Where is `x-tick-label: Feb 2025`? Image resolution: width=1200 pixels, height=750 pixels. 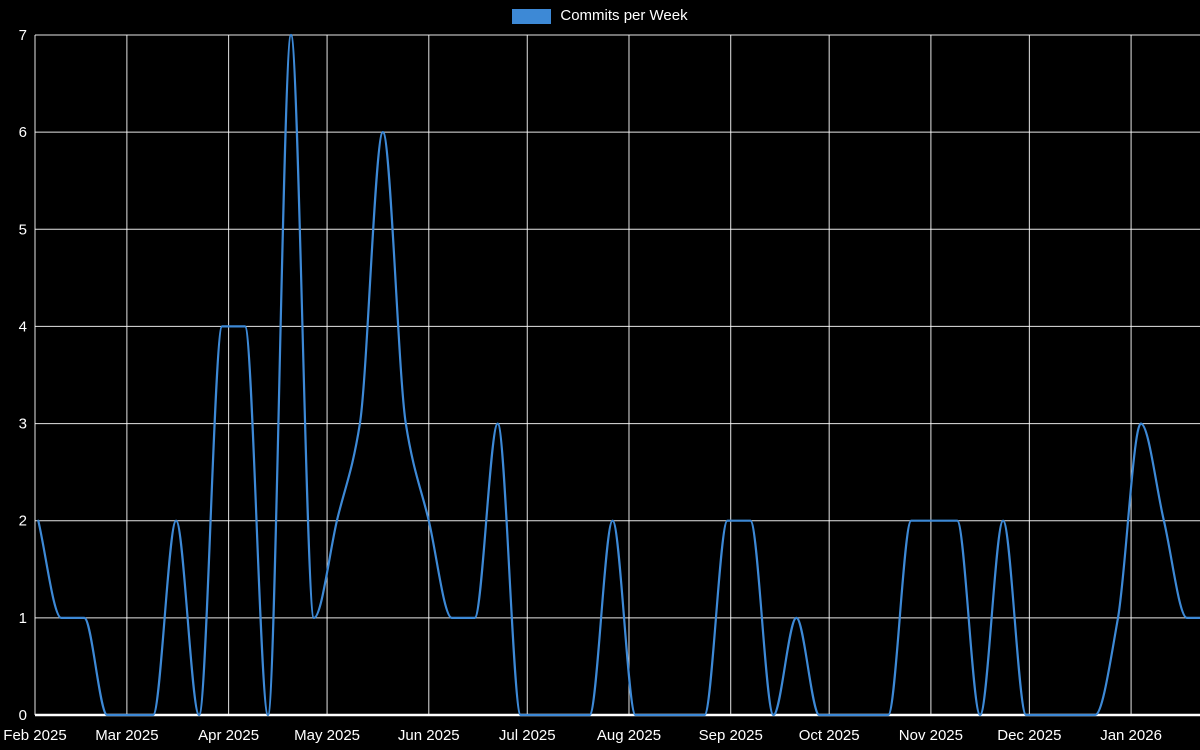 x-tick-label: Feb 2025 is located at coordinates (34, 735).